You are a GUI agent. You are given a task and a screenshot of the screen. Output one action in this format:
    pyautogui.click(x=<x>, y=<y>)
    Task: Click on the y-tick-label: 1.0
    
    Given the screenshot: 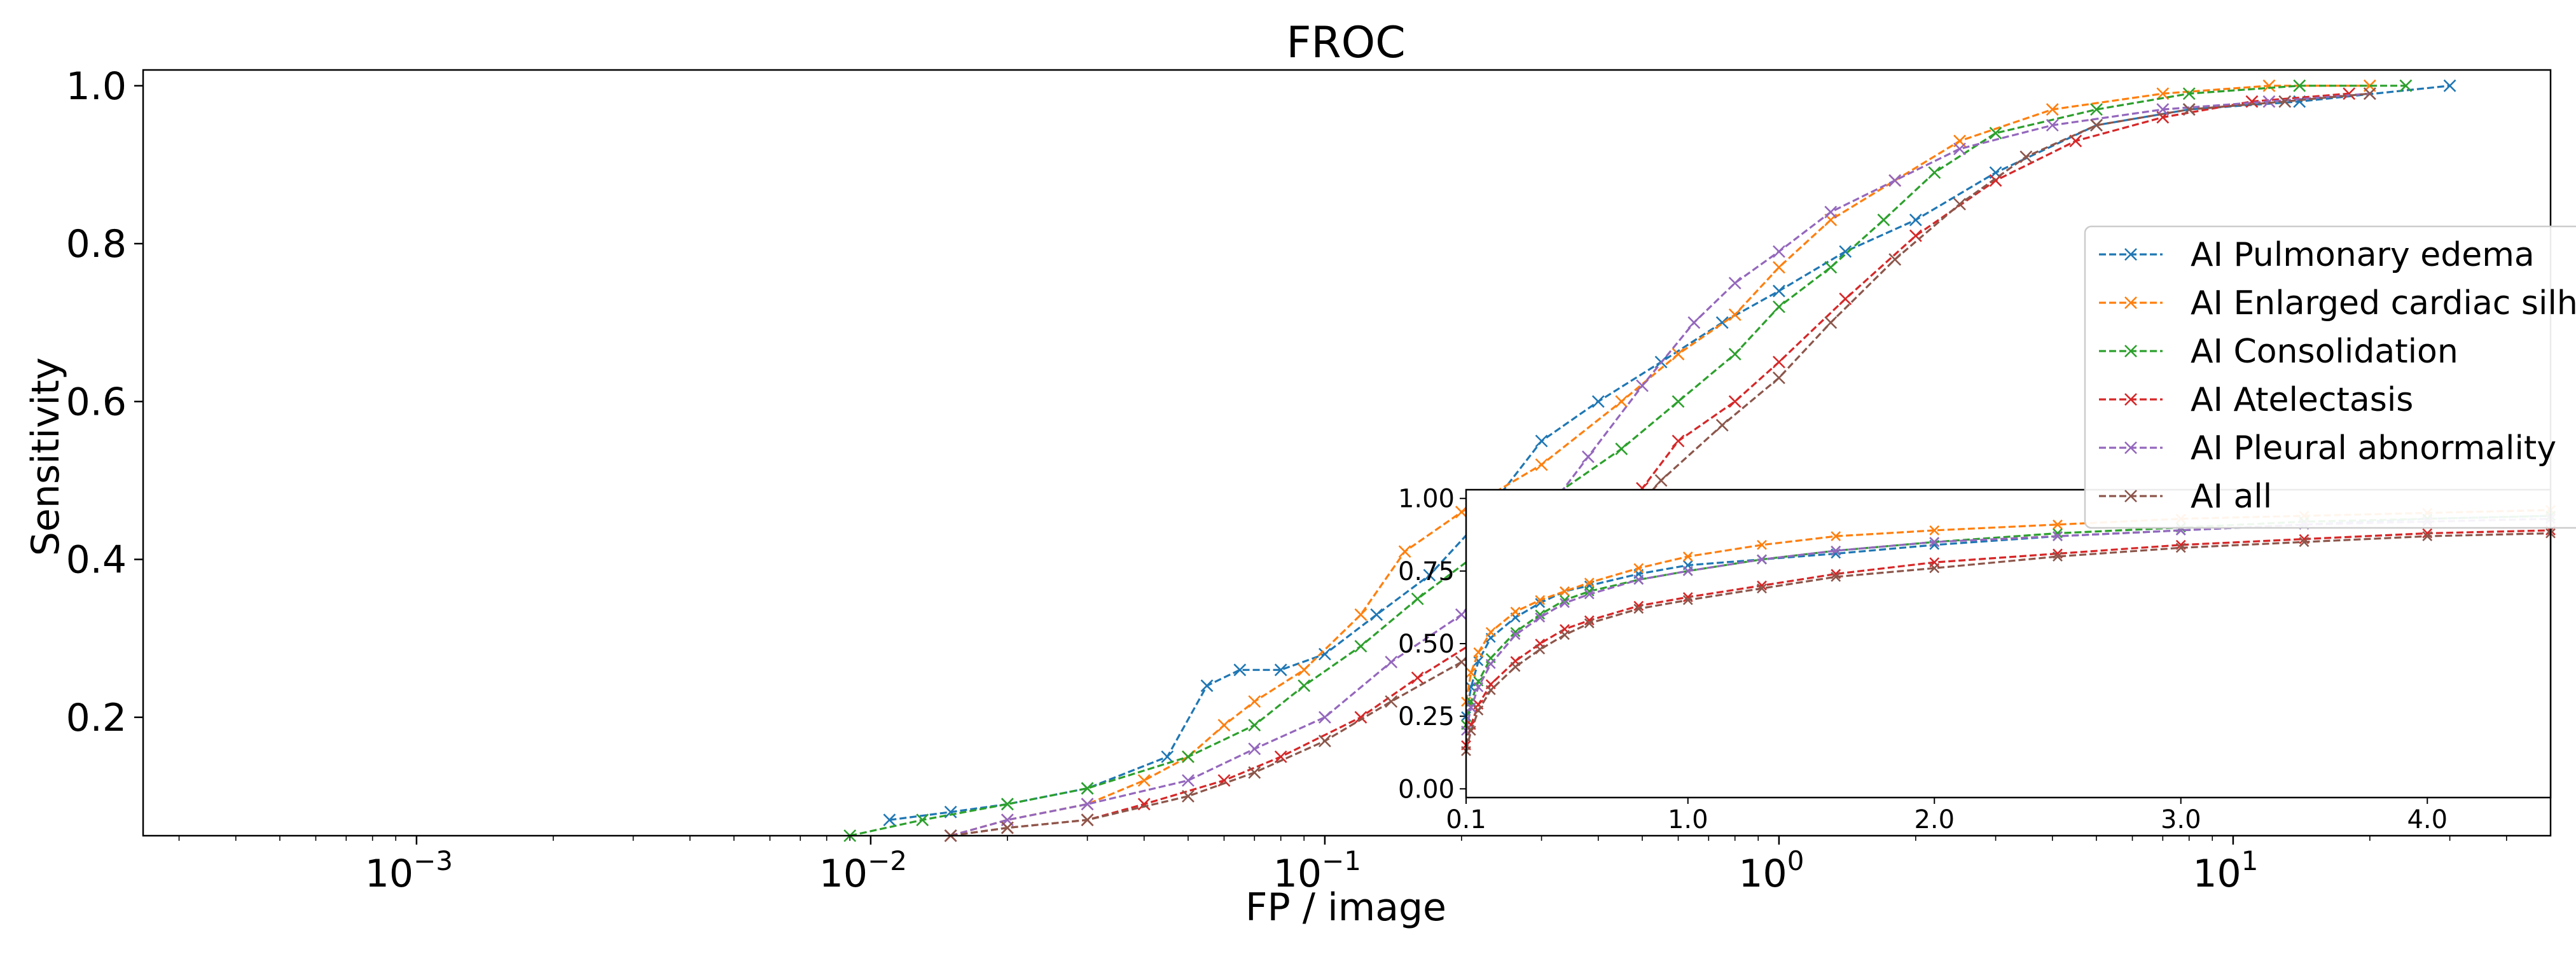 What is the action you would take?
    pyautogui.click(x=96, y=87)
    